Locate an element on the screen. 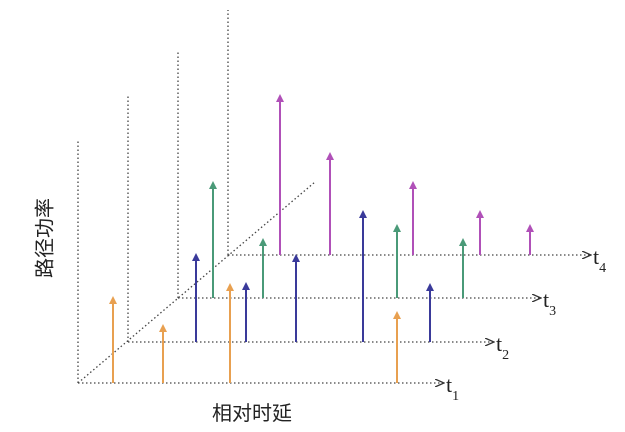  axis-label: t2 is located at coordinates (502, 347).